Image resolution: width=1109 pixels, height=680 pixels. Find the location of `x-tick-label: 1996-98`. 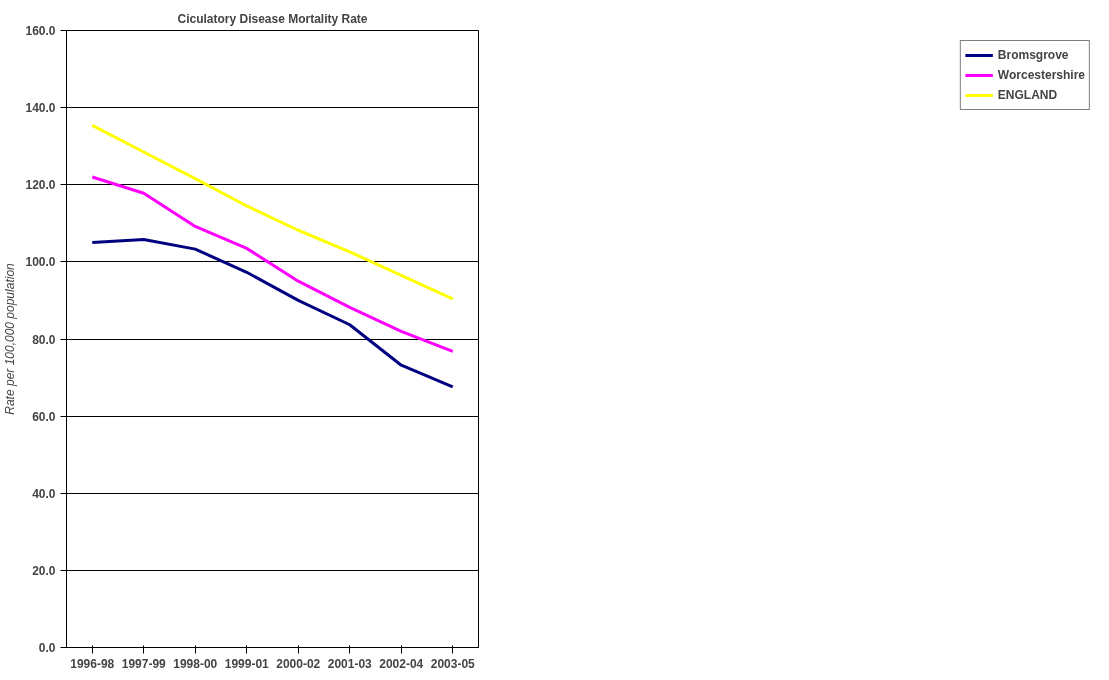

x-tick-label: 1996-98 is located at coordinates (92, 663).